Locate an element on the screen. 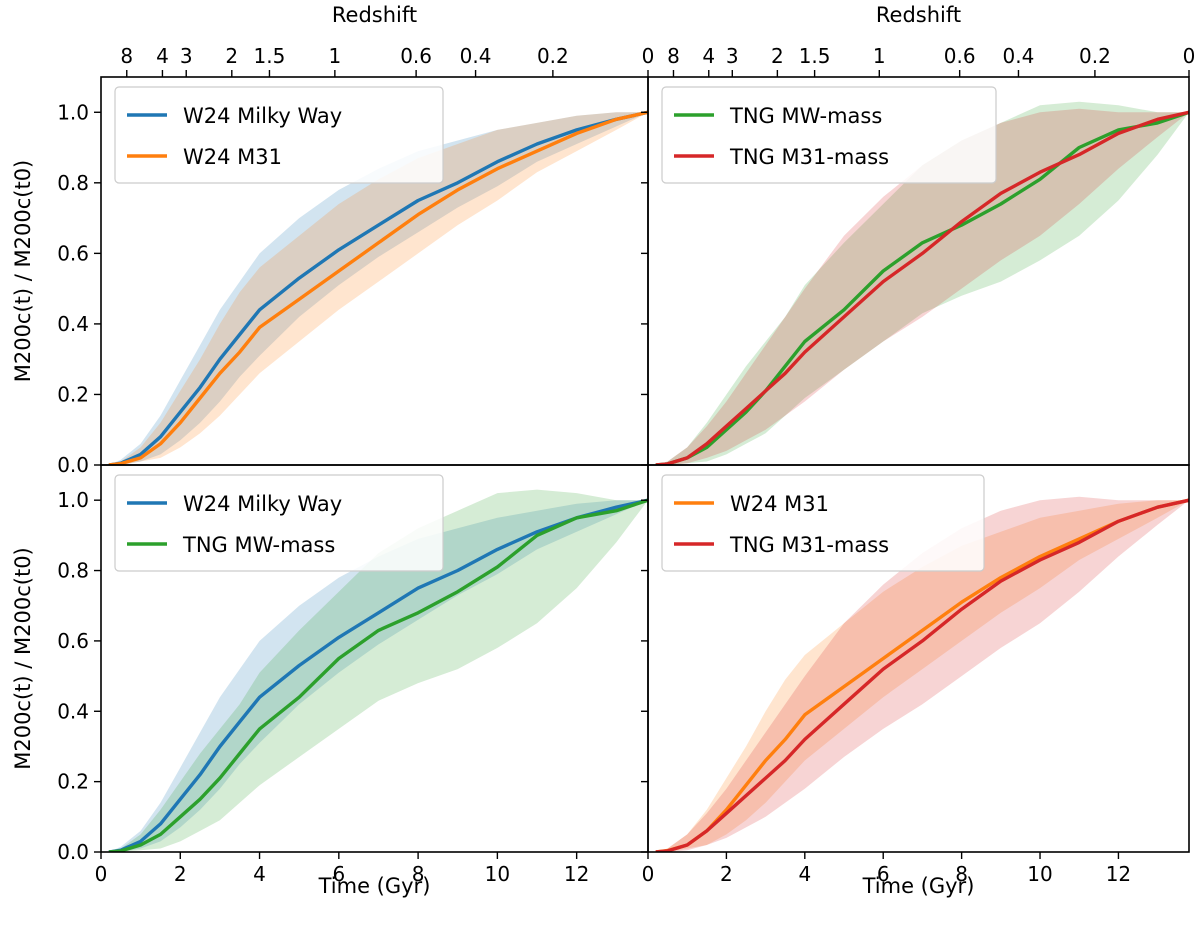 The image size is (1200, 936). legend: W24 Milky Way TNG MW-mass is located at coordinates (279, 523).